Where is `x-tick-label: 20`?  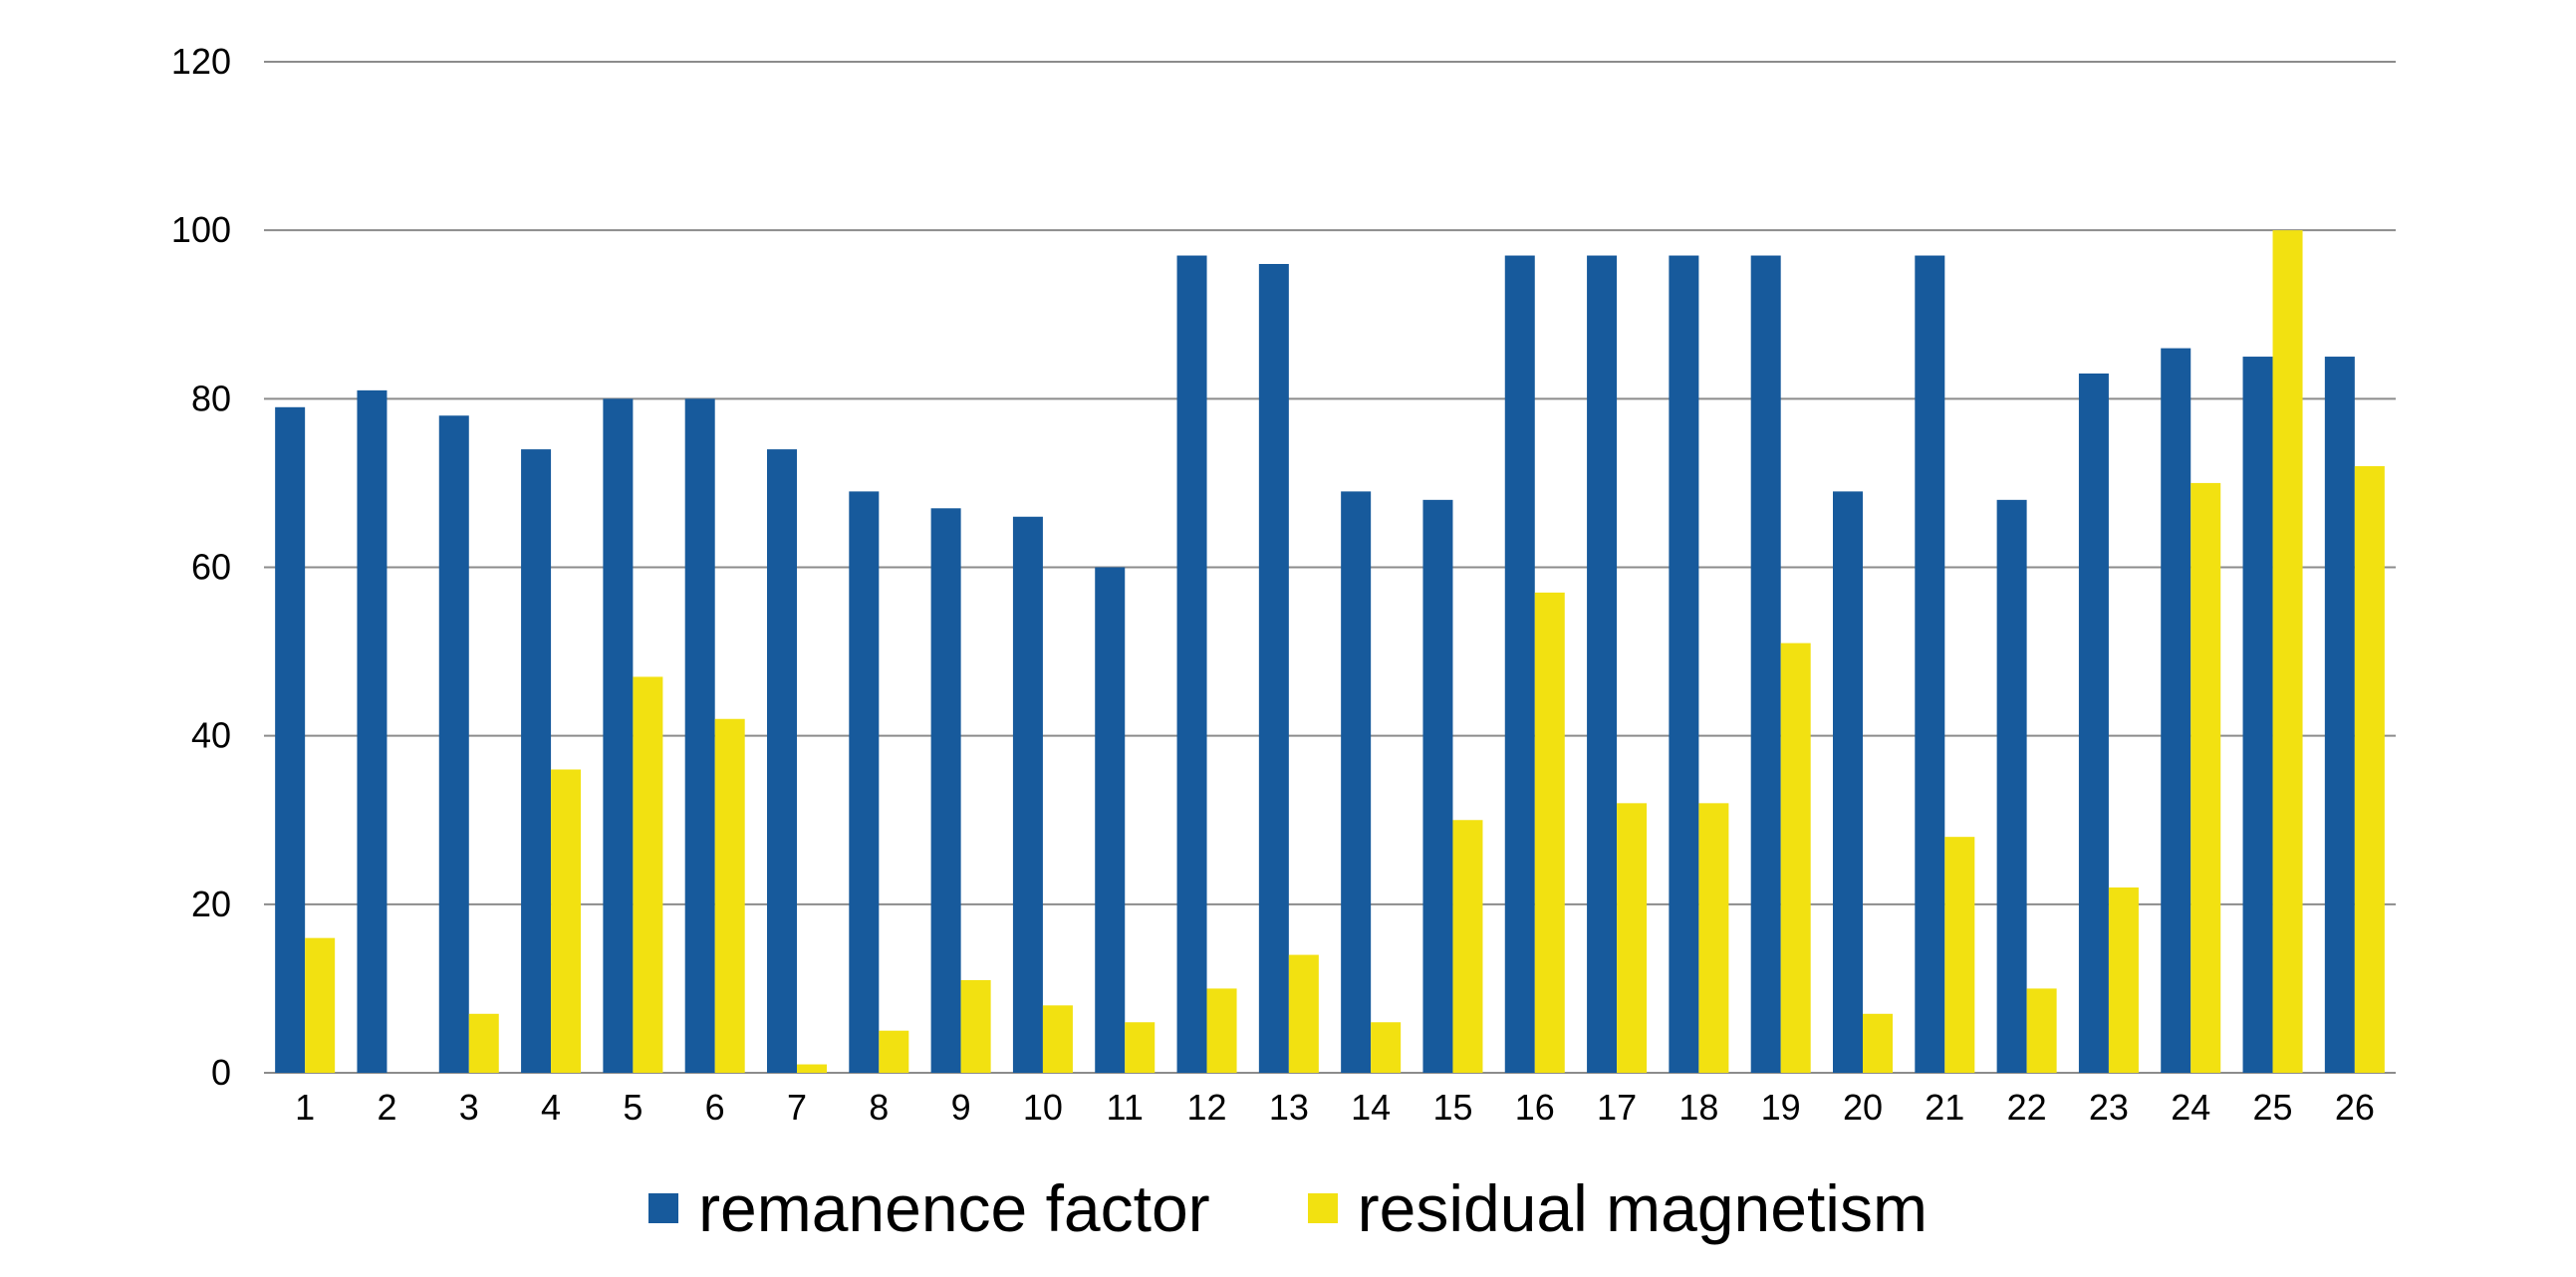 x-tick-label: 20 is located at coordinates (1863, 1107).